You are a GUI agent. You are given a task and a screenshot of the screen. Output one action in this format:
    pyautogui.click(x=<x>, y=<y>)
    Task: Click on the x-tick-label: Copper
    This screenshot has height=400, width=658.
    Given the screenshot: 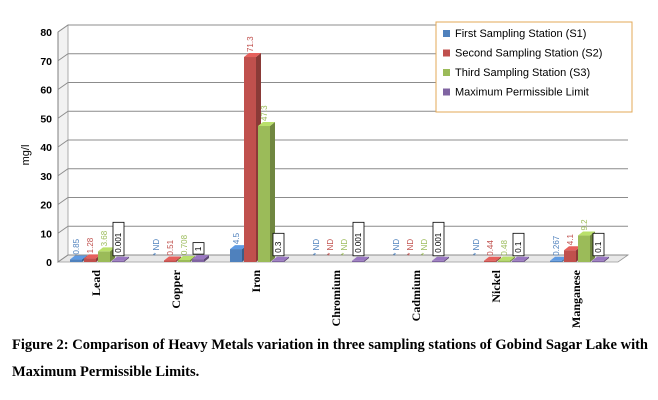 What is the action you would take?
    pyautogui.click(x=176, y=288)
    